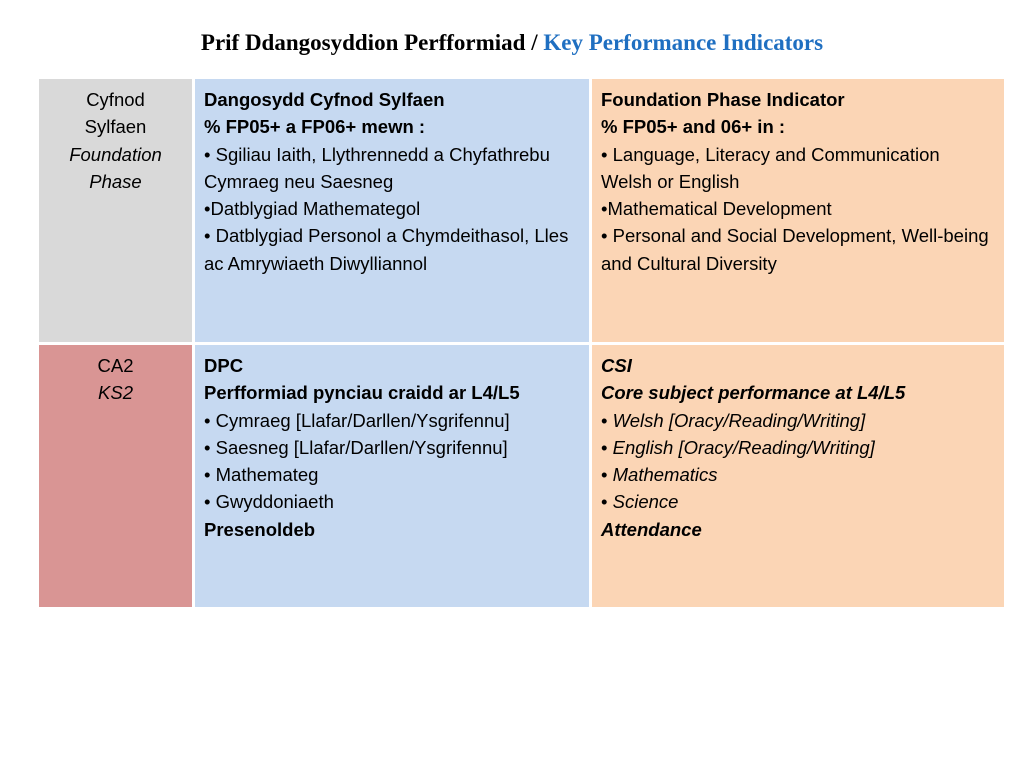 This screenshot has width=1024, height=768. I want to click on list-item: • Science, so click(798, 501).